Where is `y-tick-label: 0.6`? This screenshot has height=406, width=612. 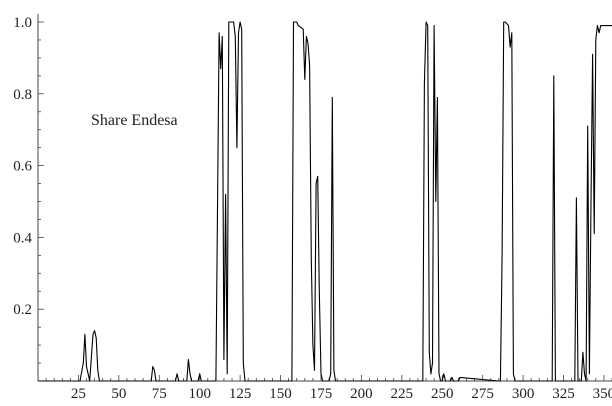 y-tick-label: 0.6 is located at coordinates (22, 167).